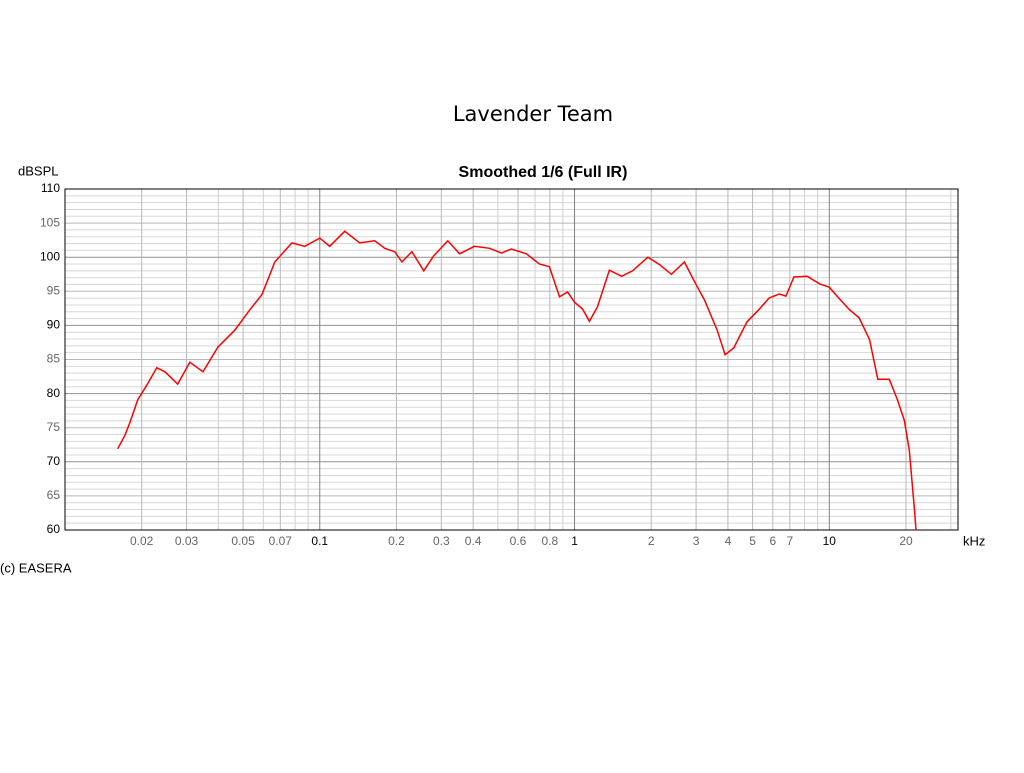 This screenshot has height=773, width=1024. What do you see at coordinates (396, 541) in the screenshot?
I see `x-tick-label: 0.2` at bounding box center [396, 541].